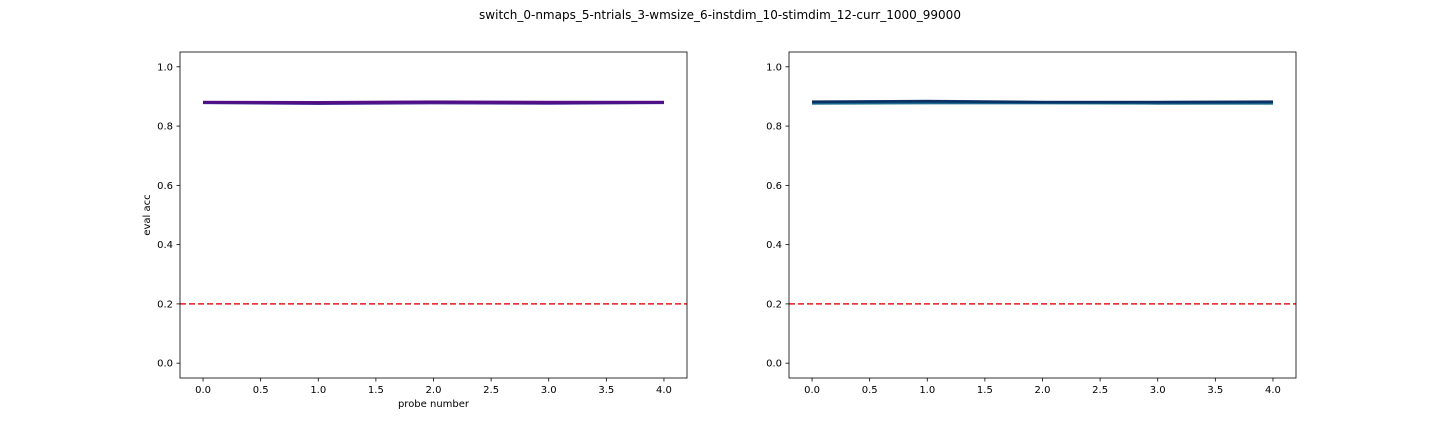 The image size is (1440, 432). I want to click on x-axis-label: probe number, so click(434, 404).